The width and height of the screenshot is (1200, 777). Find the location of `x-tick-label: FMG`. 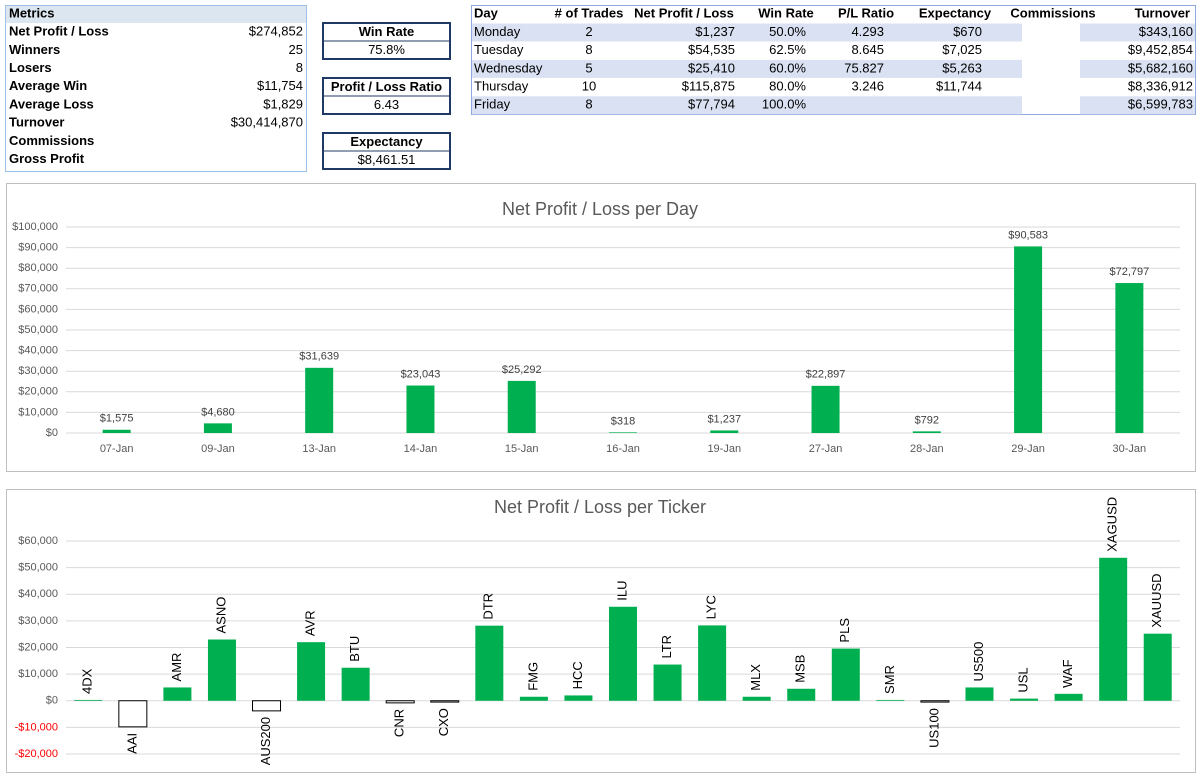

x-tick-label: FMG is located at coordinates (532, 676).